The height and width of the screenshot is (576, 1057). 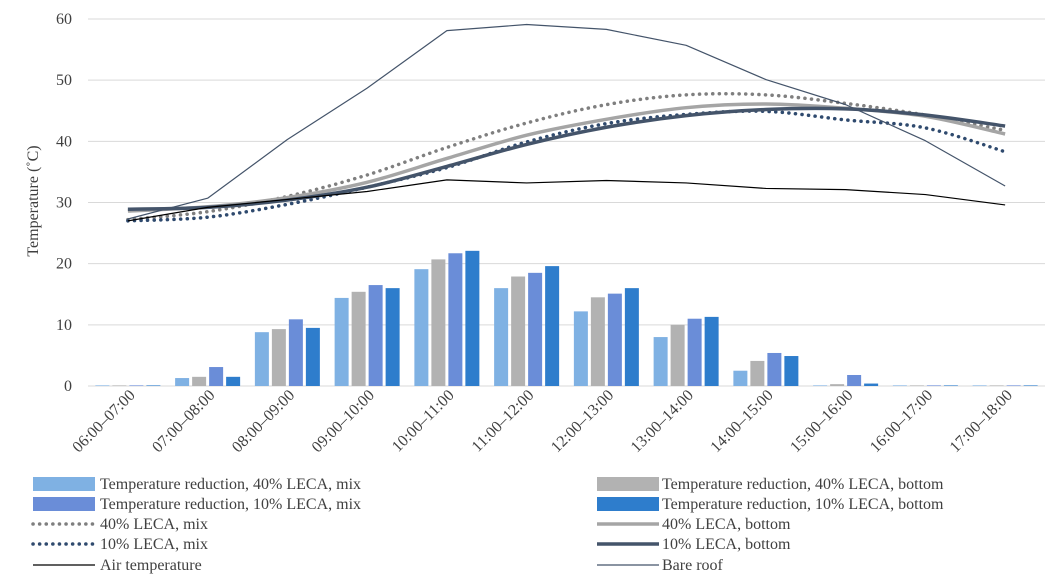 I want to click on x-tick-label: 06:00–07:00, so click(x=103, y=421).